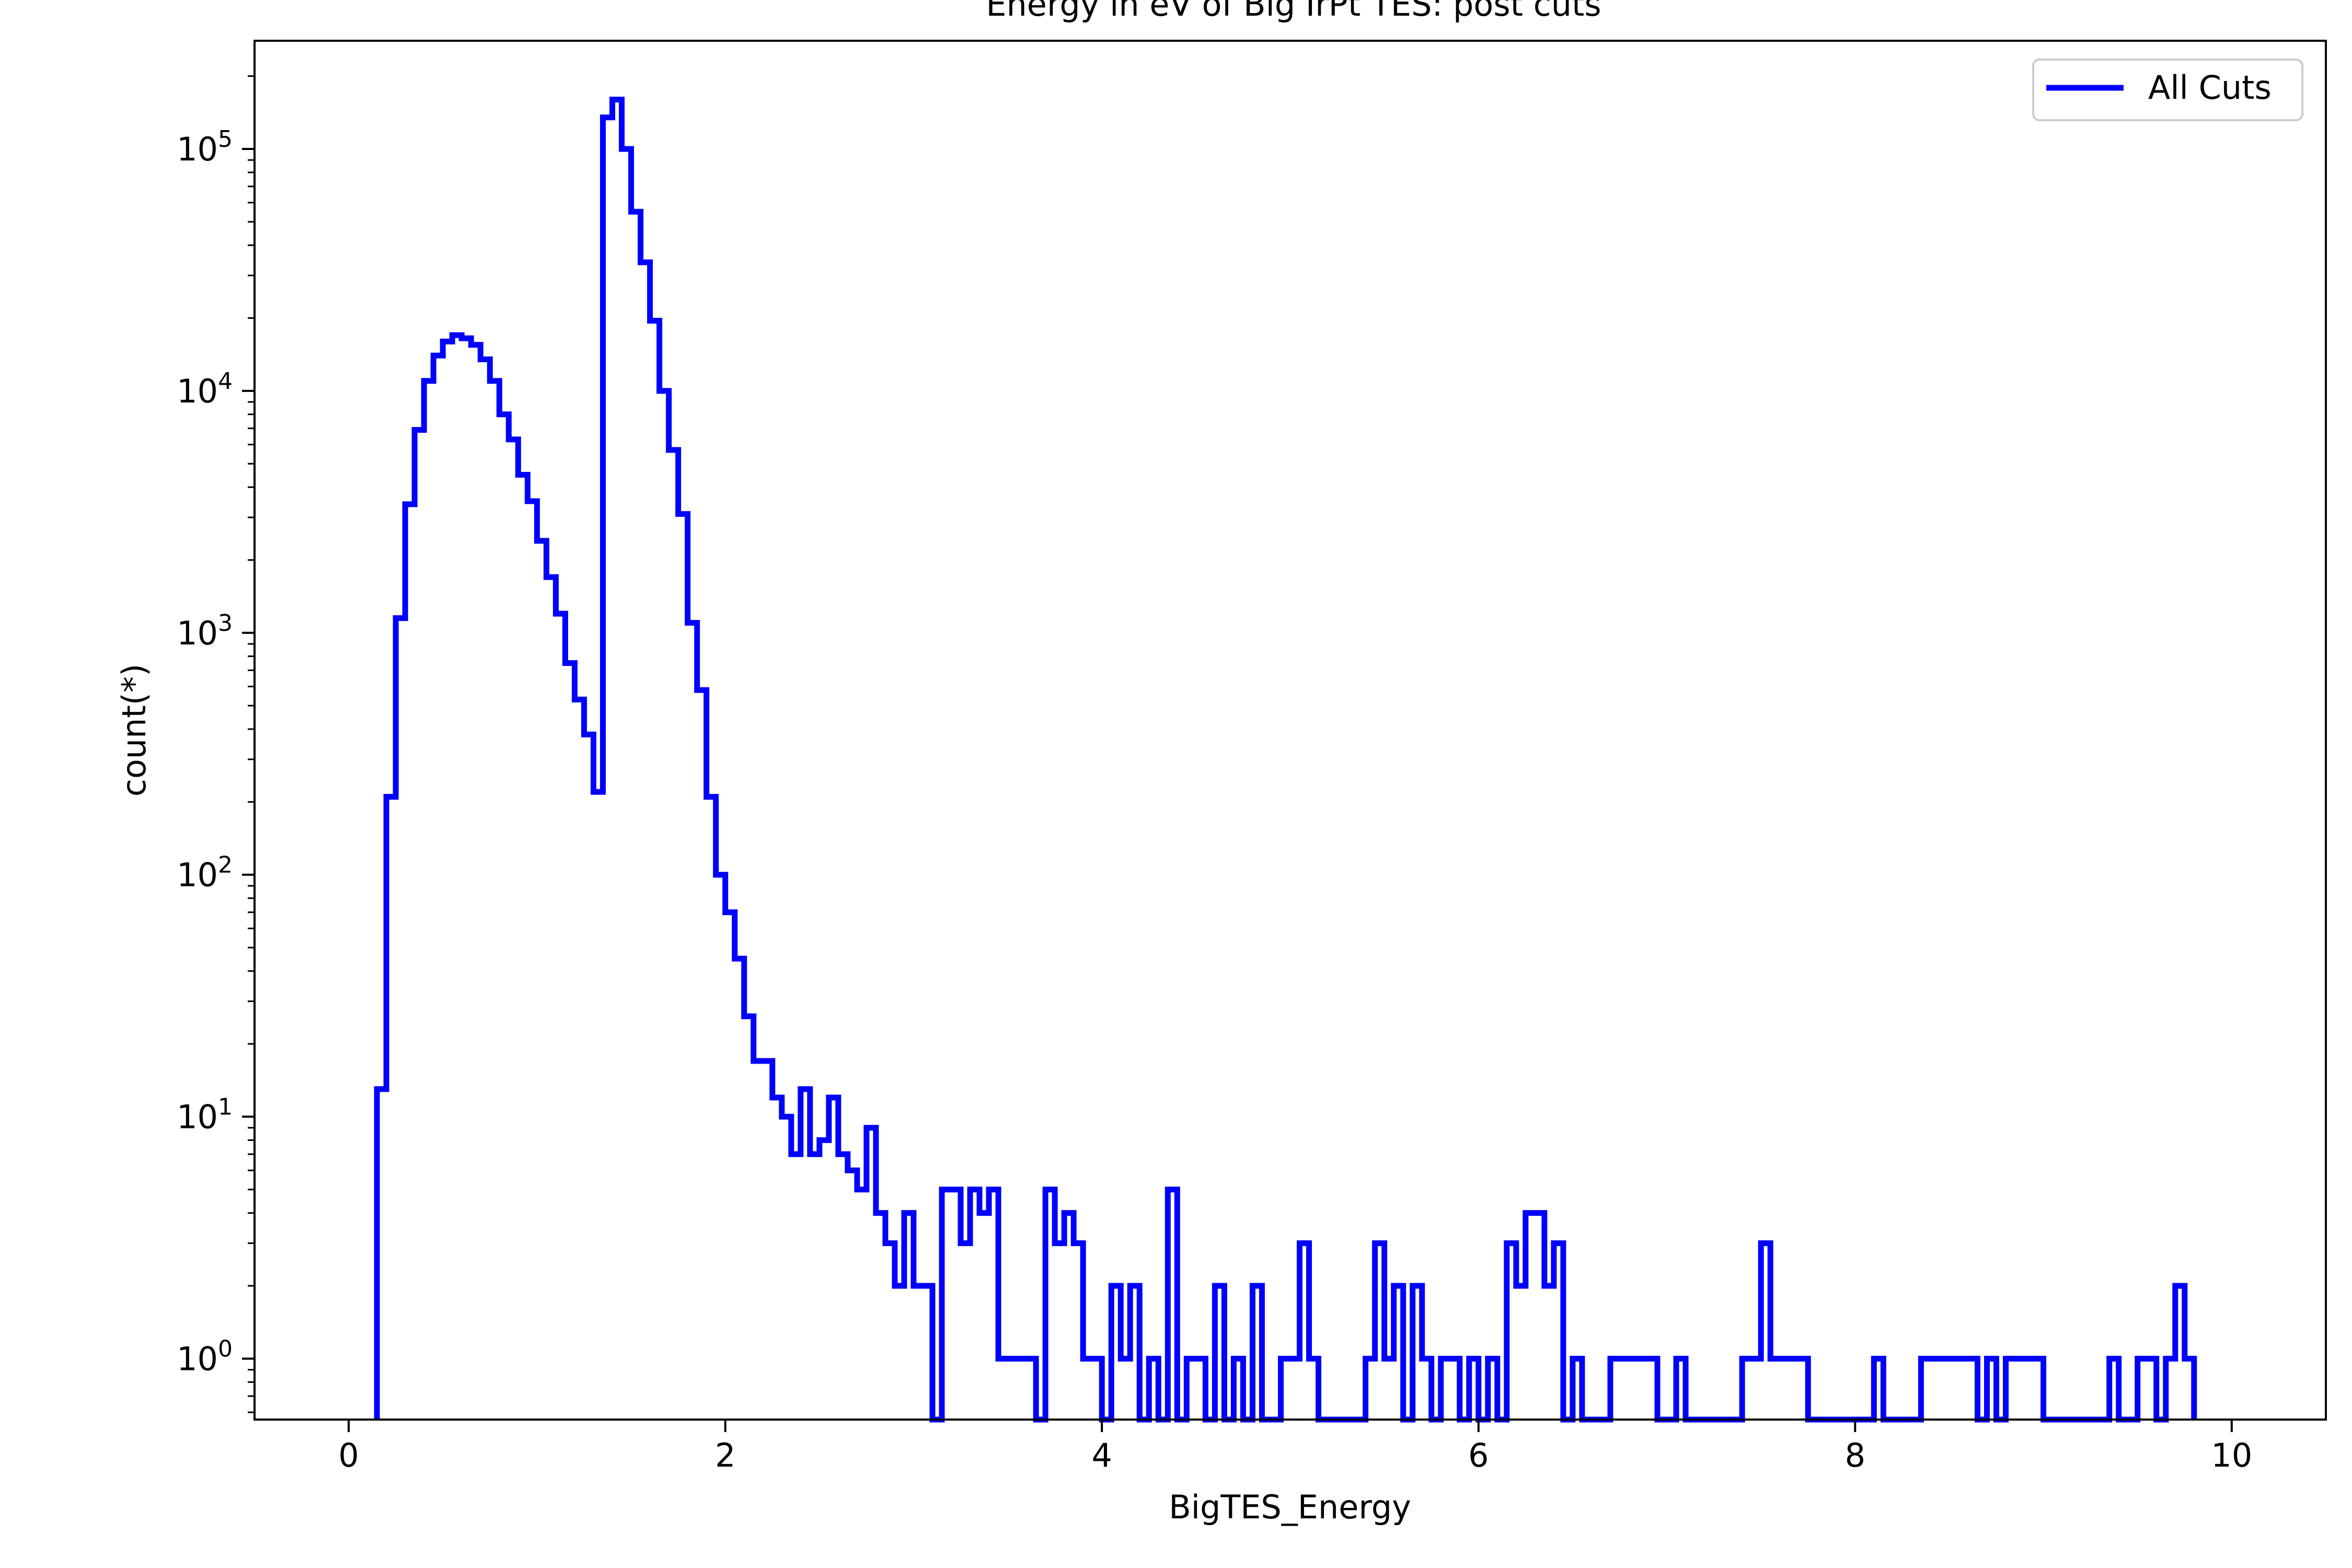  Describe the element at coordinates (205, 1356) in the screenshot. I see `y-tick-label: 10⁰` at that location.